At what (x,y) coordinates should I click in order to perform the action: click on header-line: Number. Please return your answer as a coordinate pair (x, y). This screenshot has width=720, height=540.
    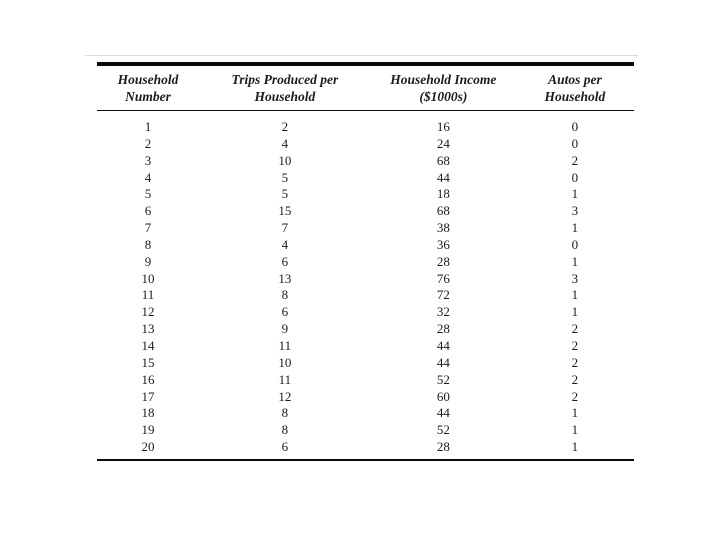
    Looking at the image, I should click on (148, 96).